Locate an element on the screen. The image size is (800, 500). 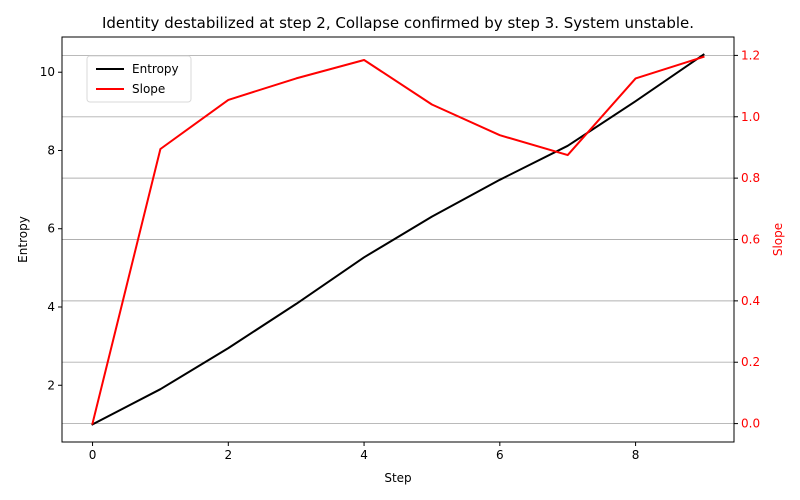
y-axis-right: 0.0 0.2 0.4 0.6 0.8 1.0 1.2 is located at coordinates (747, 239).